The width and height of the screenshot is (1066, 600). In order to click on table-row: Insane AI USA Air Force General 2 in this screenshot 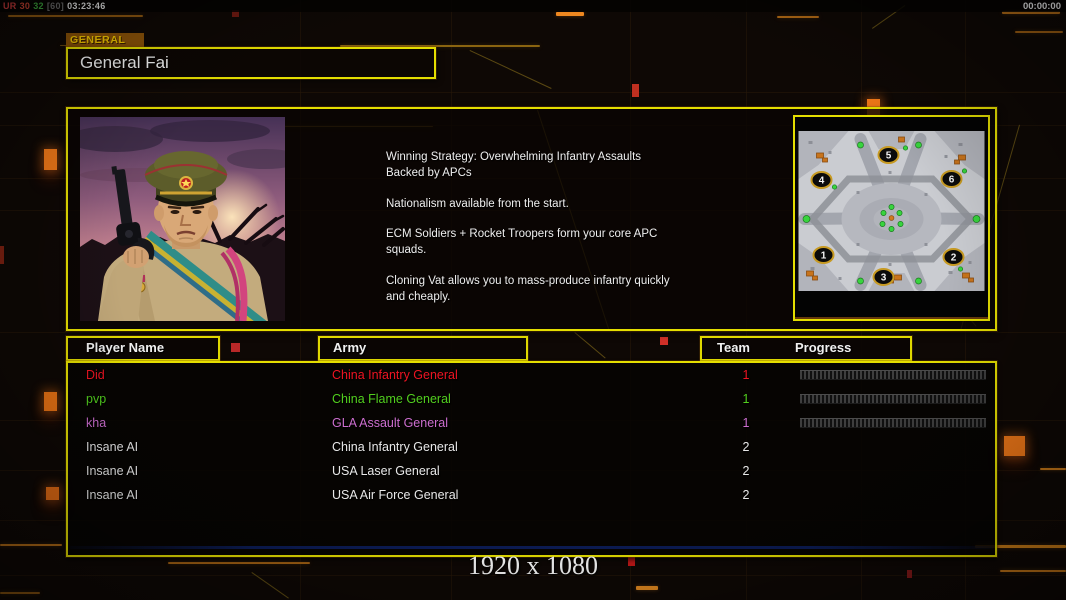, I will do `click(531, 495)`.